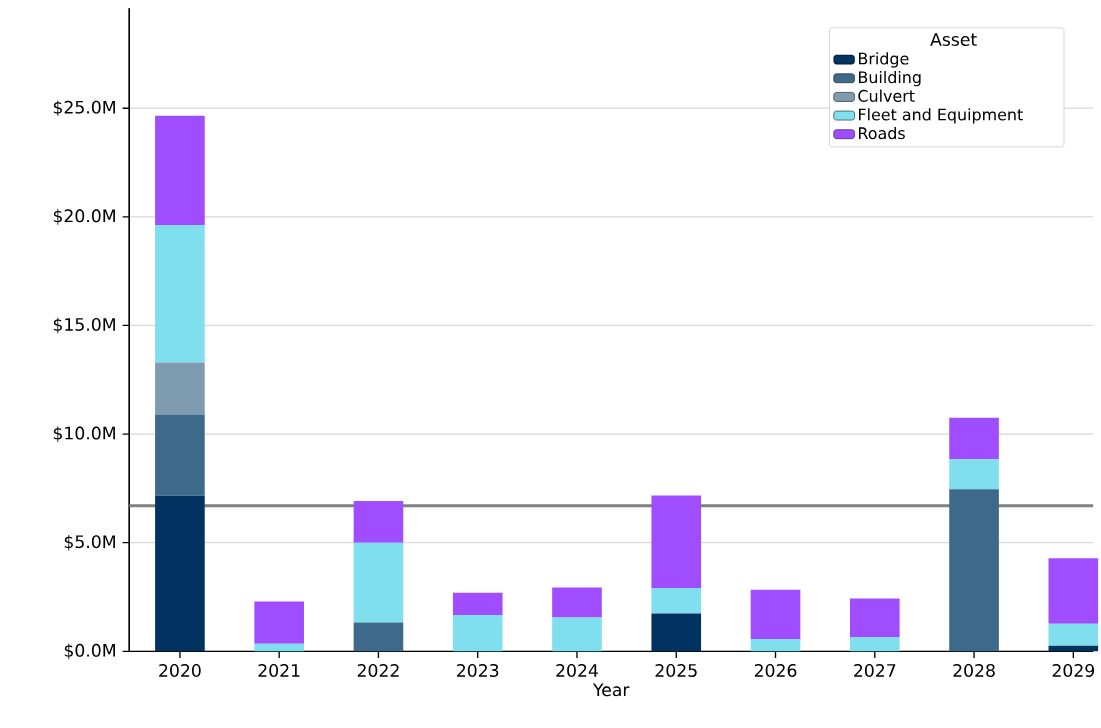 The width and height of the screenshot is (1101, 728). Describe the element at coordinates (89, 542) in the screenshot. I see `y-tick-label: $5.0M` at that location.